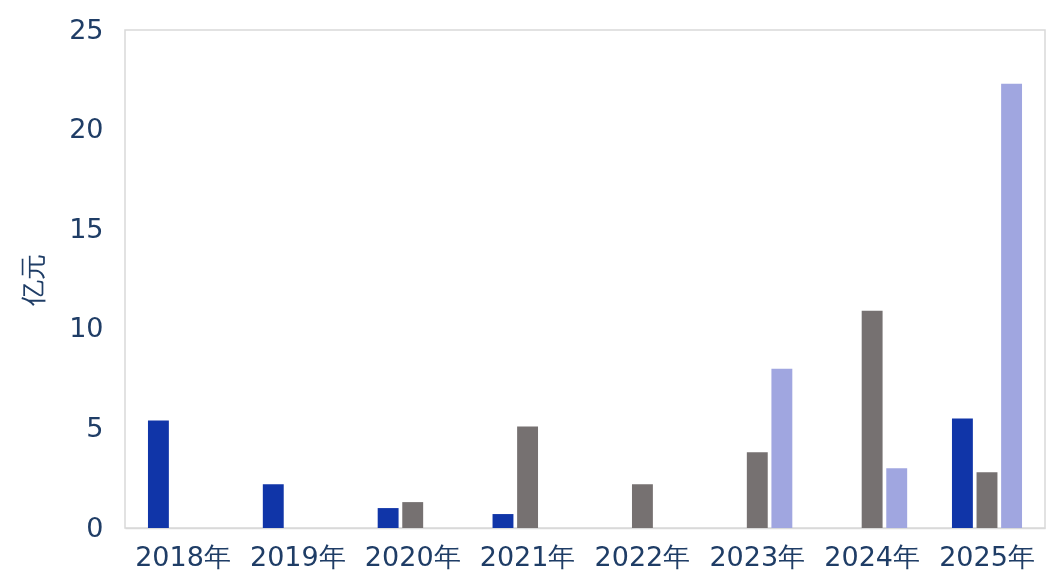 Image resolution: width=1059 pixels, height=583 pixels. Describe the element at coordinates (86, 129) in the screenshot. I see `y-tick-label: 20` at that location.